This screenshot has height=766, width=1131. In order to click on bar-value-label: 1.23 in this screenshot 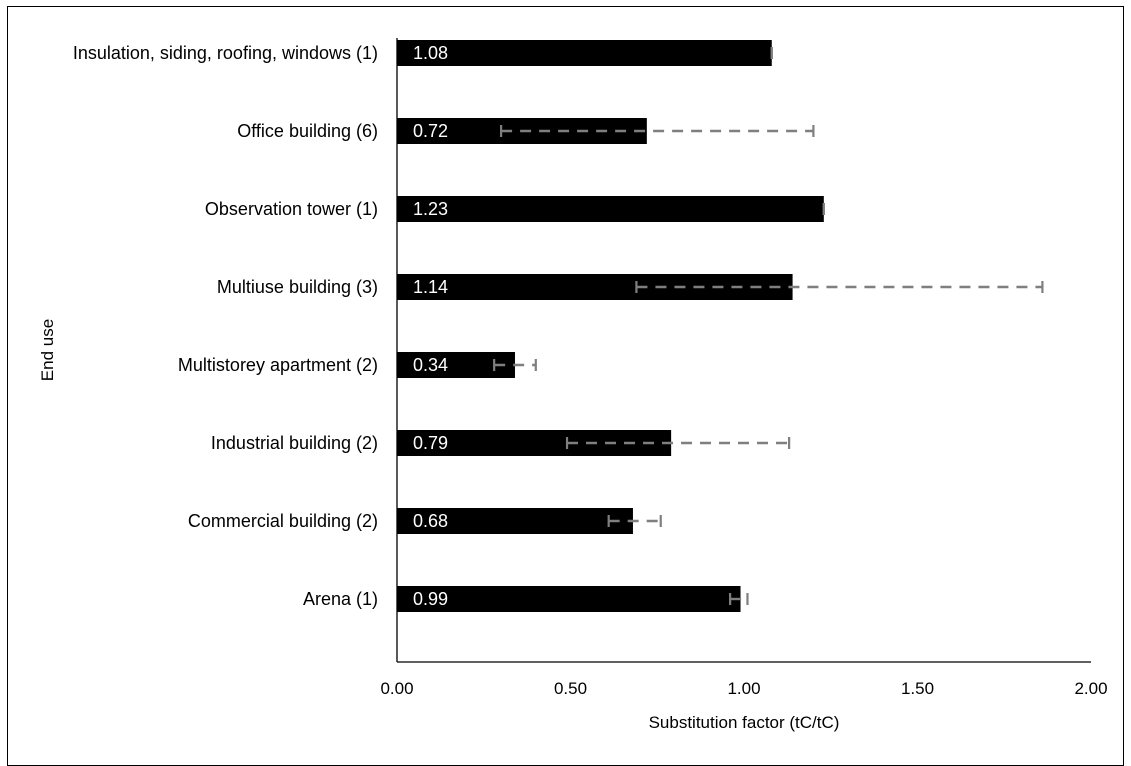, I will do `click(430, 209)`.